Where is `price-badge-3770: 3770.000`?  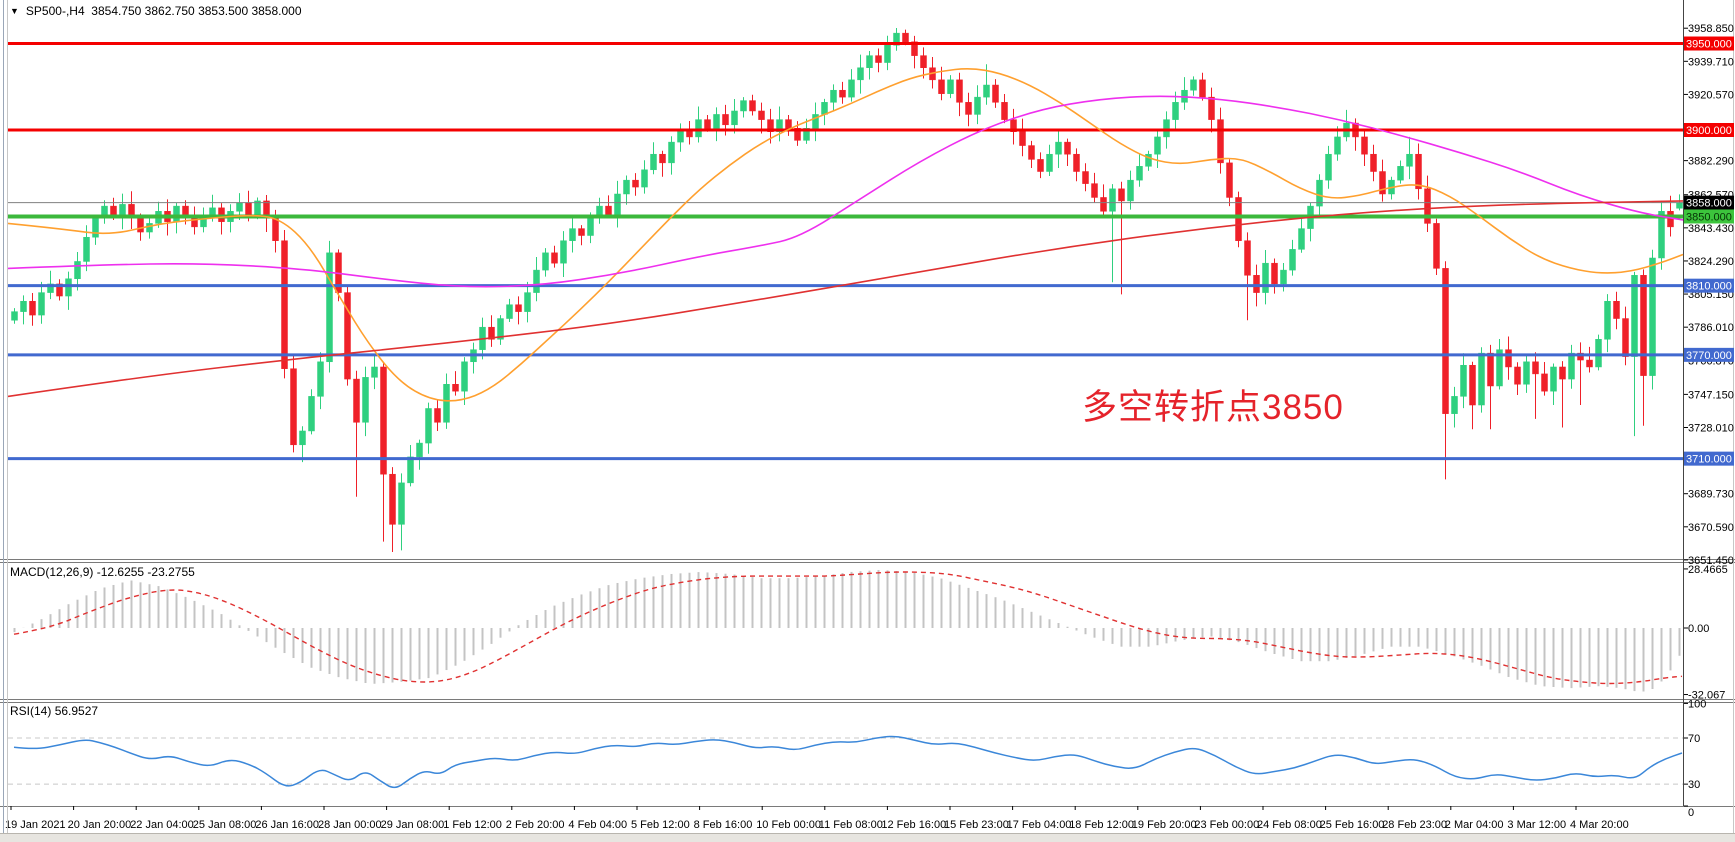 price-badge-3770: 3770.000 is located at coordinates (1709, 354).